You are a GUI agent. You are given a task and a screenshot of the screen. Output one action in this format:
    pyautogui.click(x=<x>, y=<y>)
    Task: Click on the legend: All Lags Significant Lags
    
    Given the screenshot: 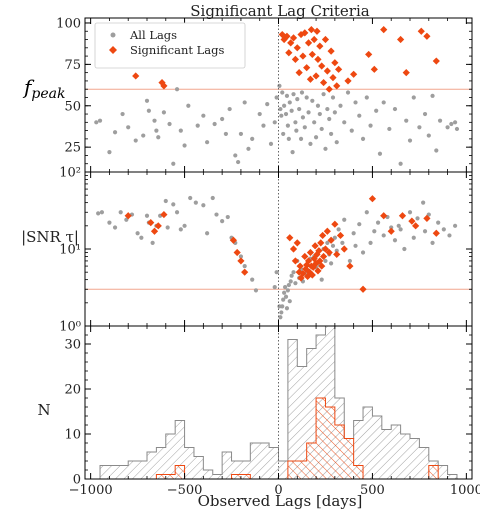 What is the action you would take?
    pyautogui.click(x=170, y=45)
    